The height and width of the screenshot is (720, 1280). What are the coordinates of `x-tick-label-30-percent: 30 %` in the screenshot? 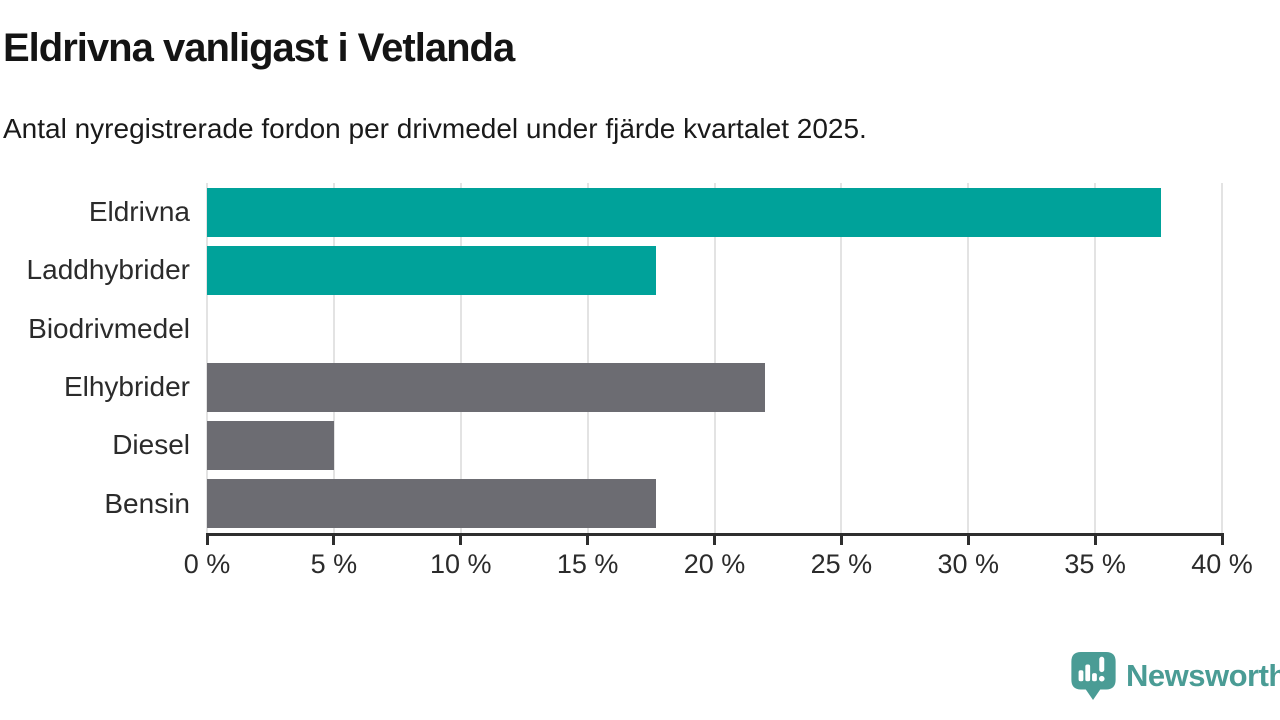 It's located at (968, 564).